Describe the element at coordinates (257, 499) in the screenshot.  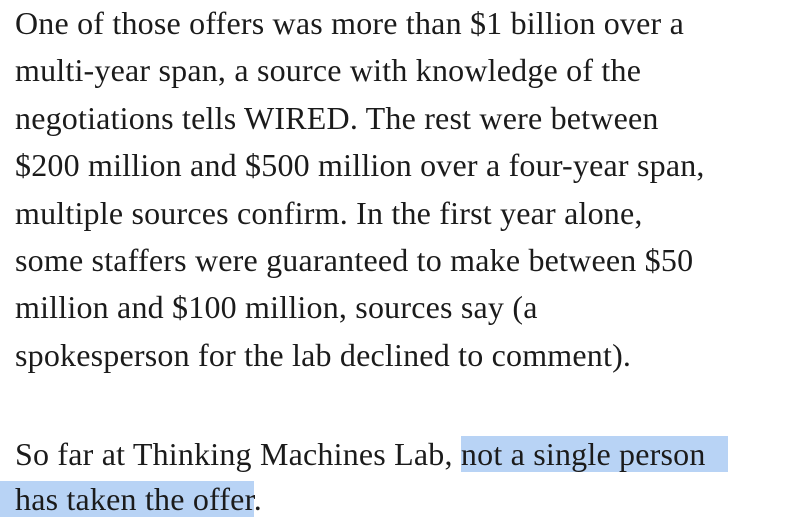
I see `plain-text: .` at that location.